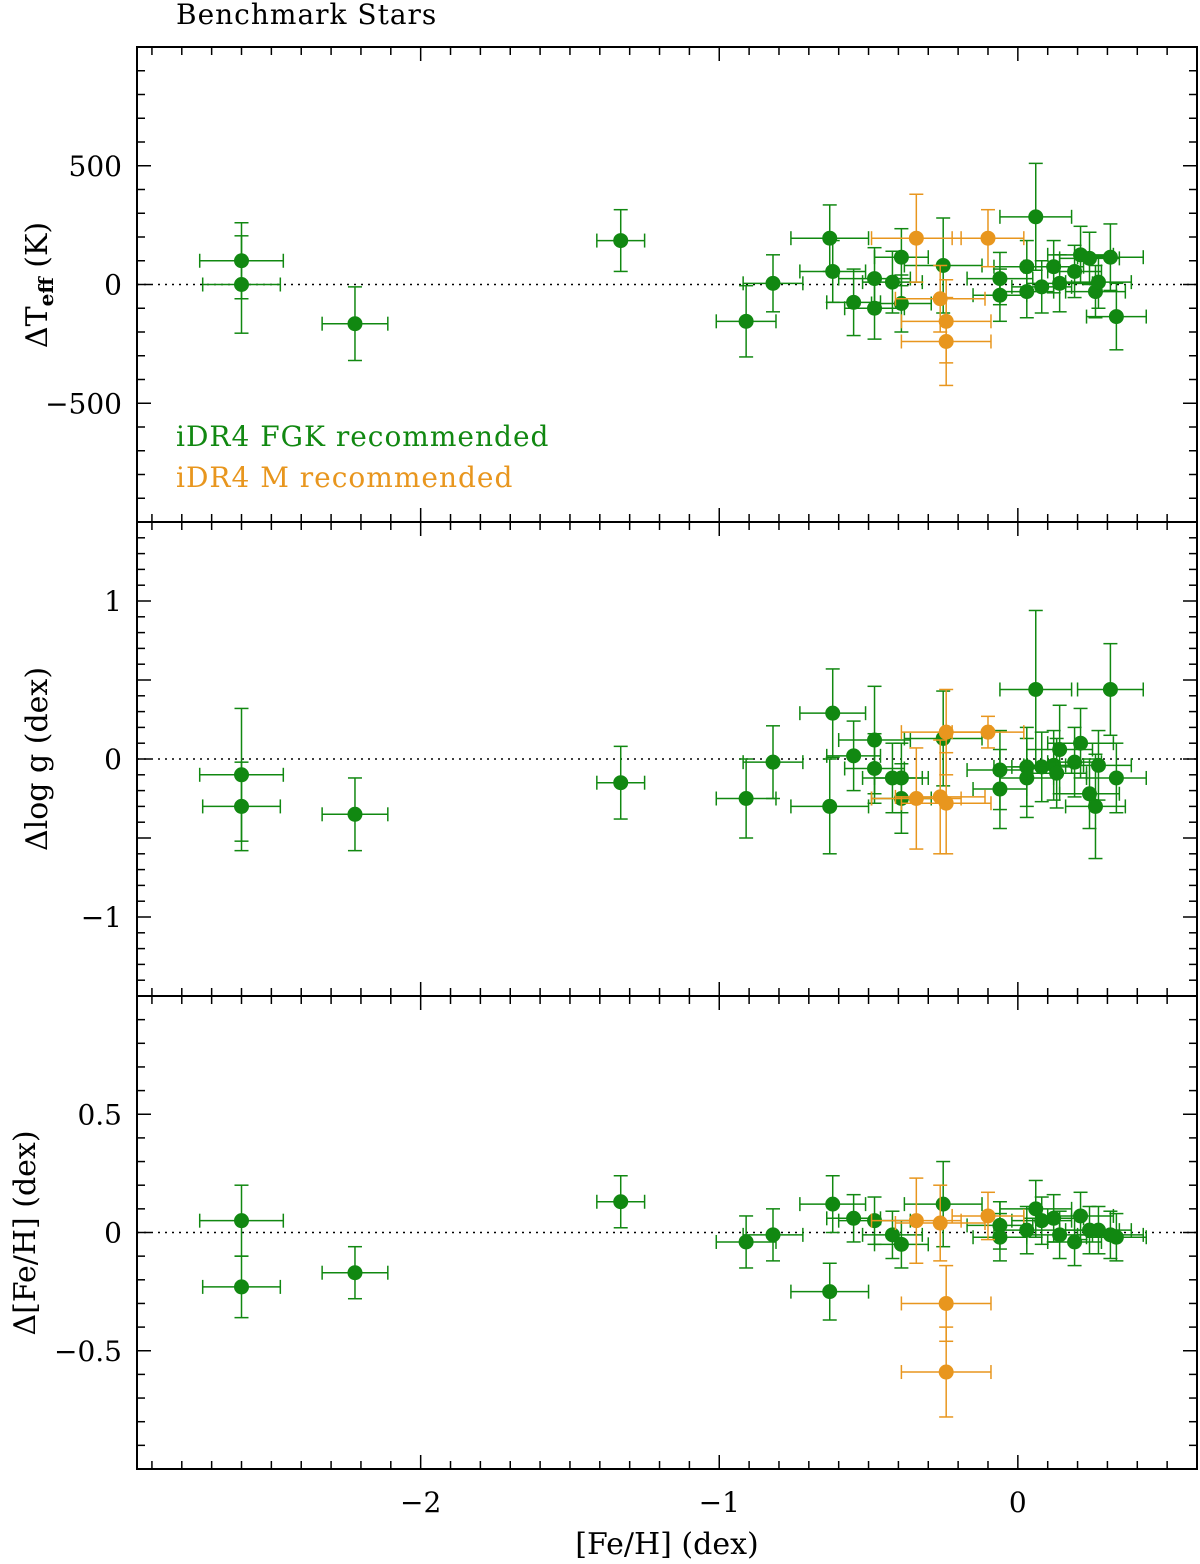 The width and height of the screenshot is (1200, 1564). What do you see at coordinates (1018, 1502) in the screenshot?
I see `x-tick-label: 0` at bounding box center [1018, 1502].